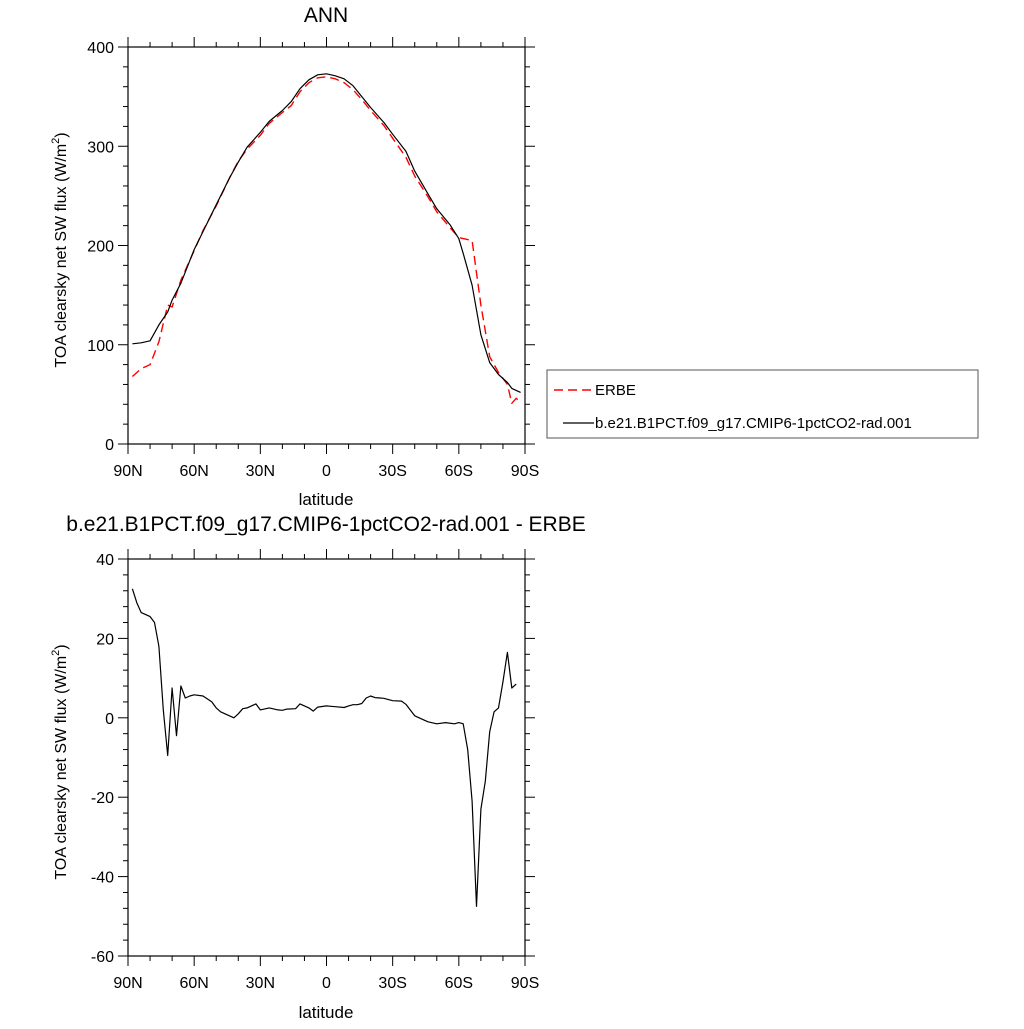 The height and width of the screenshot is (1029, 1024). I want to click on x-tick-label-top: 90N, so click(127, 471).